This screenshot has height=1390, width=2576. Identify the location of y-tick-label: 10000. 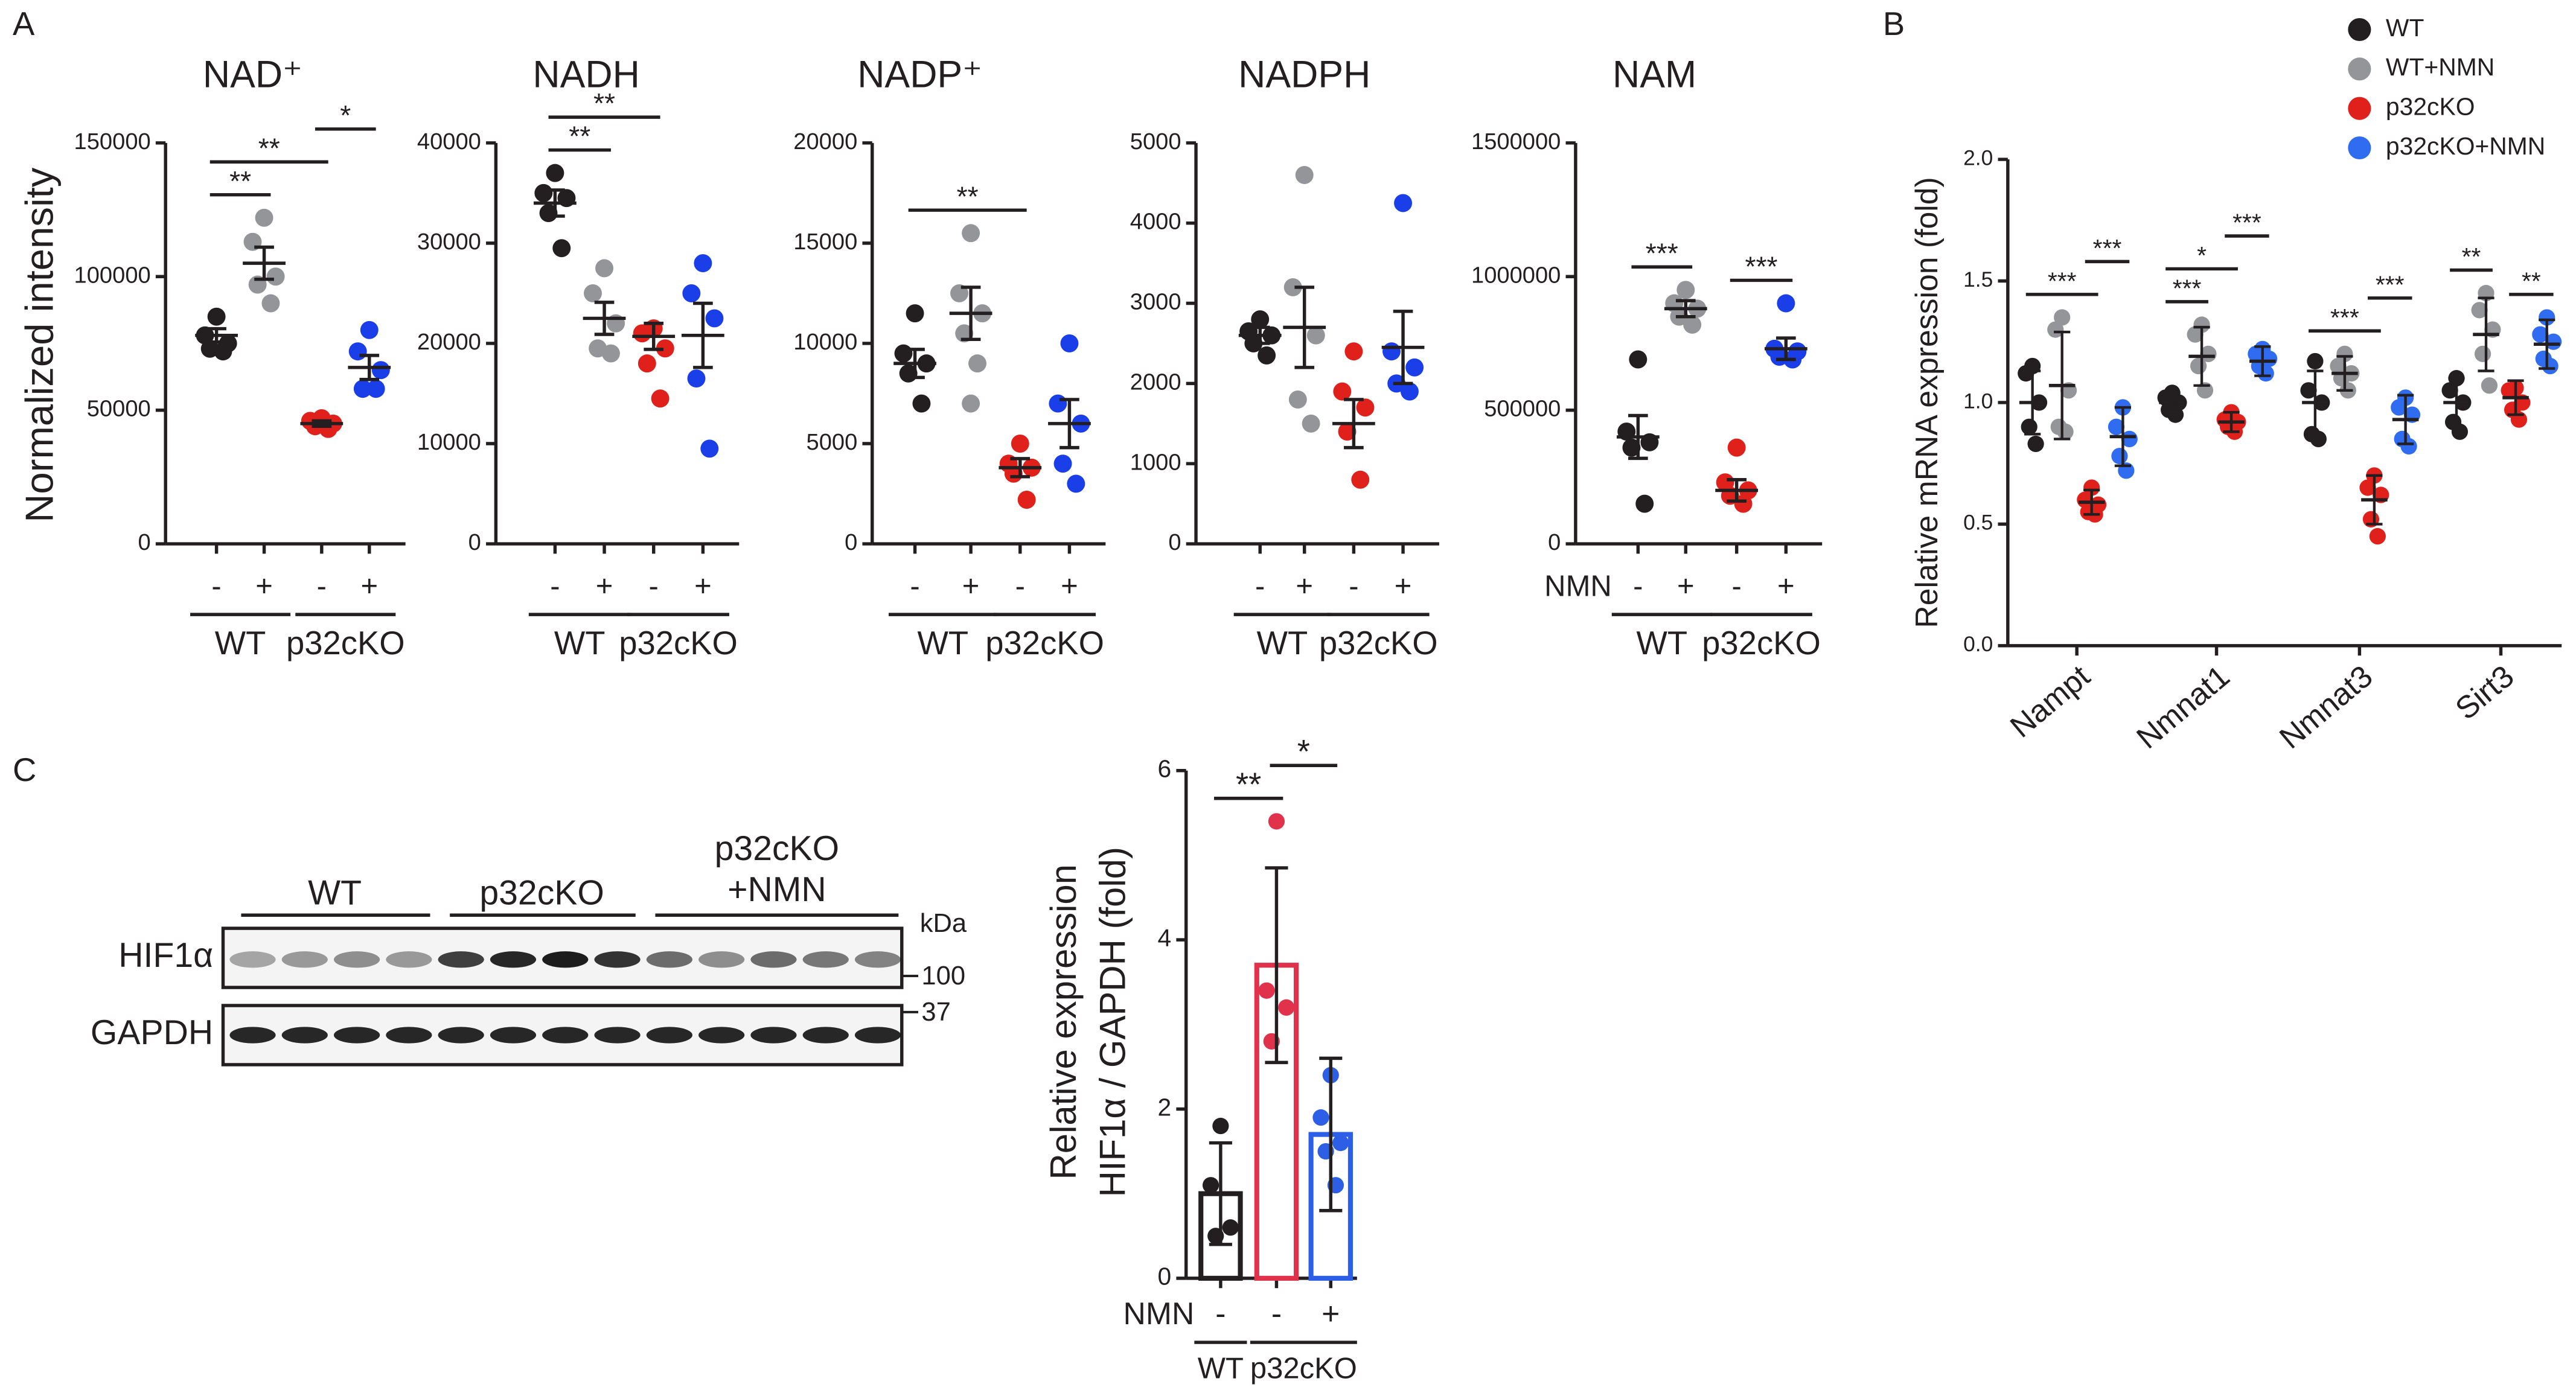
(825, 343).